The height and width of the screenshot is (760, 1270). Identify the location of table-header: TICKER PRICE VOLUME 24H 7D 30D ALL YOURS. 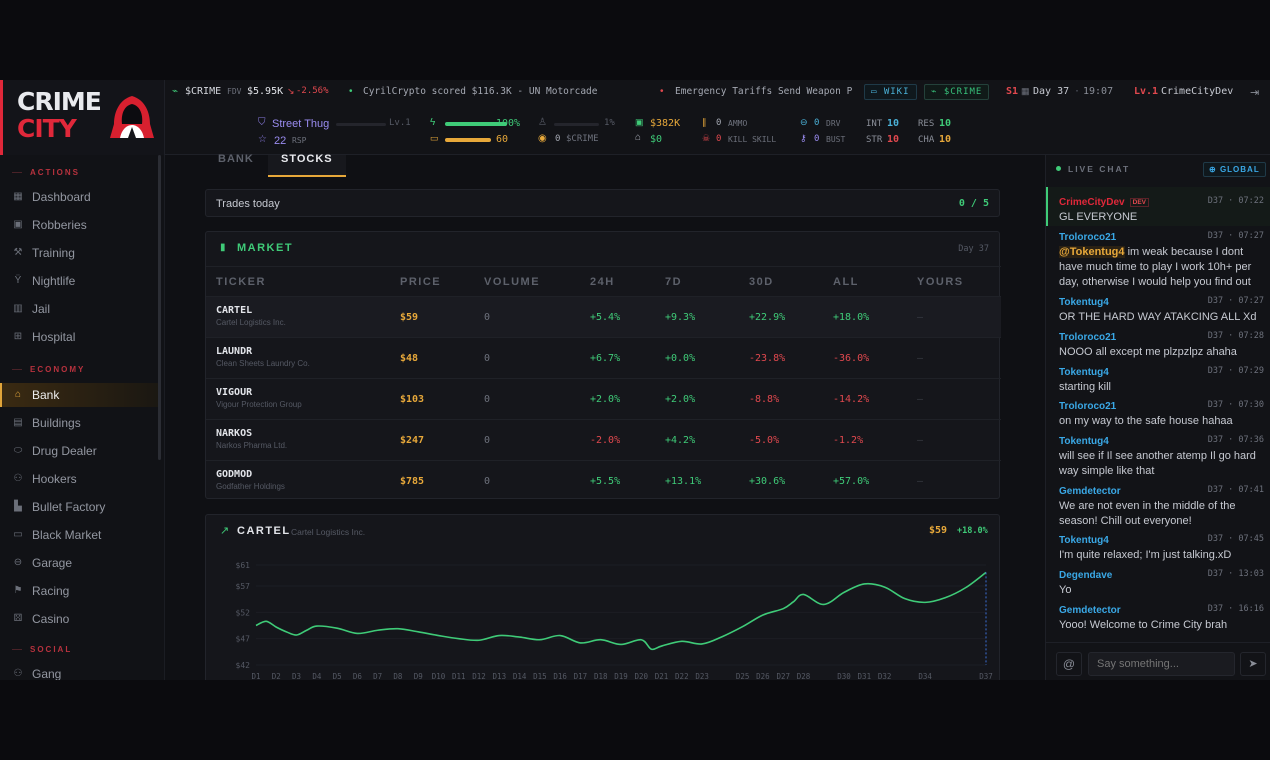
(603, 281).